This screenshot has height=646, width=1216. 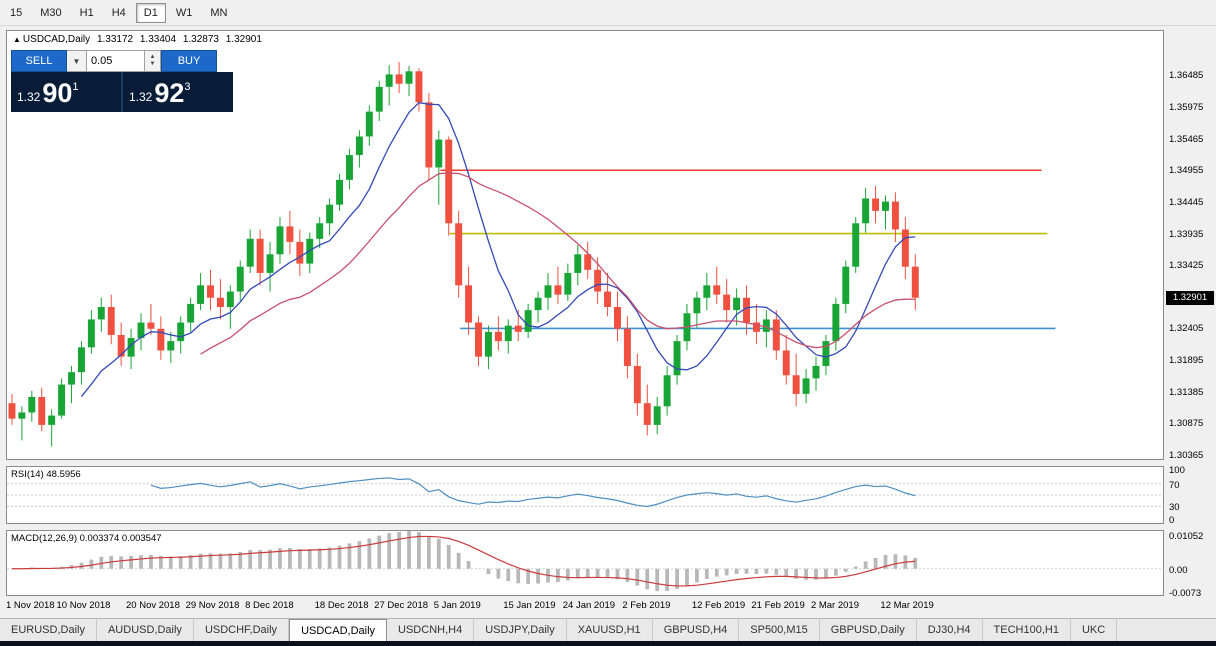 I want to click on buy-price-pip: 3, so click(x=187, y=87).